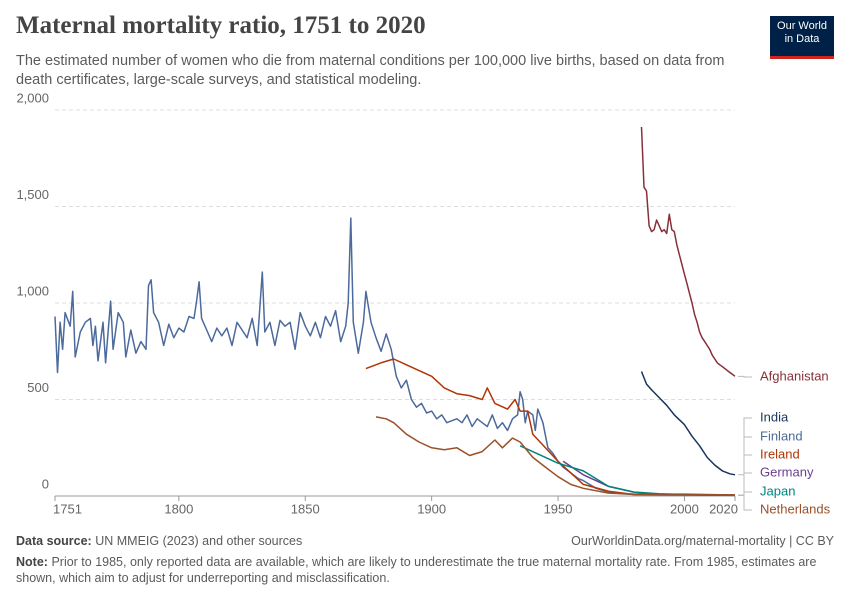 The height and width of the screenshot is (600, 850). Describe the element at coordinates (802, 26) in the screenshot. I see `logo-line: Our World` at that location.